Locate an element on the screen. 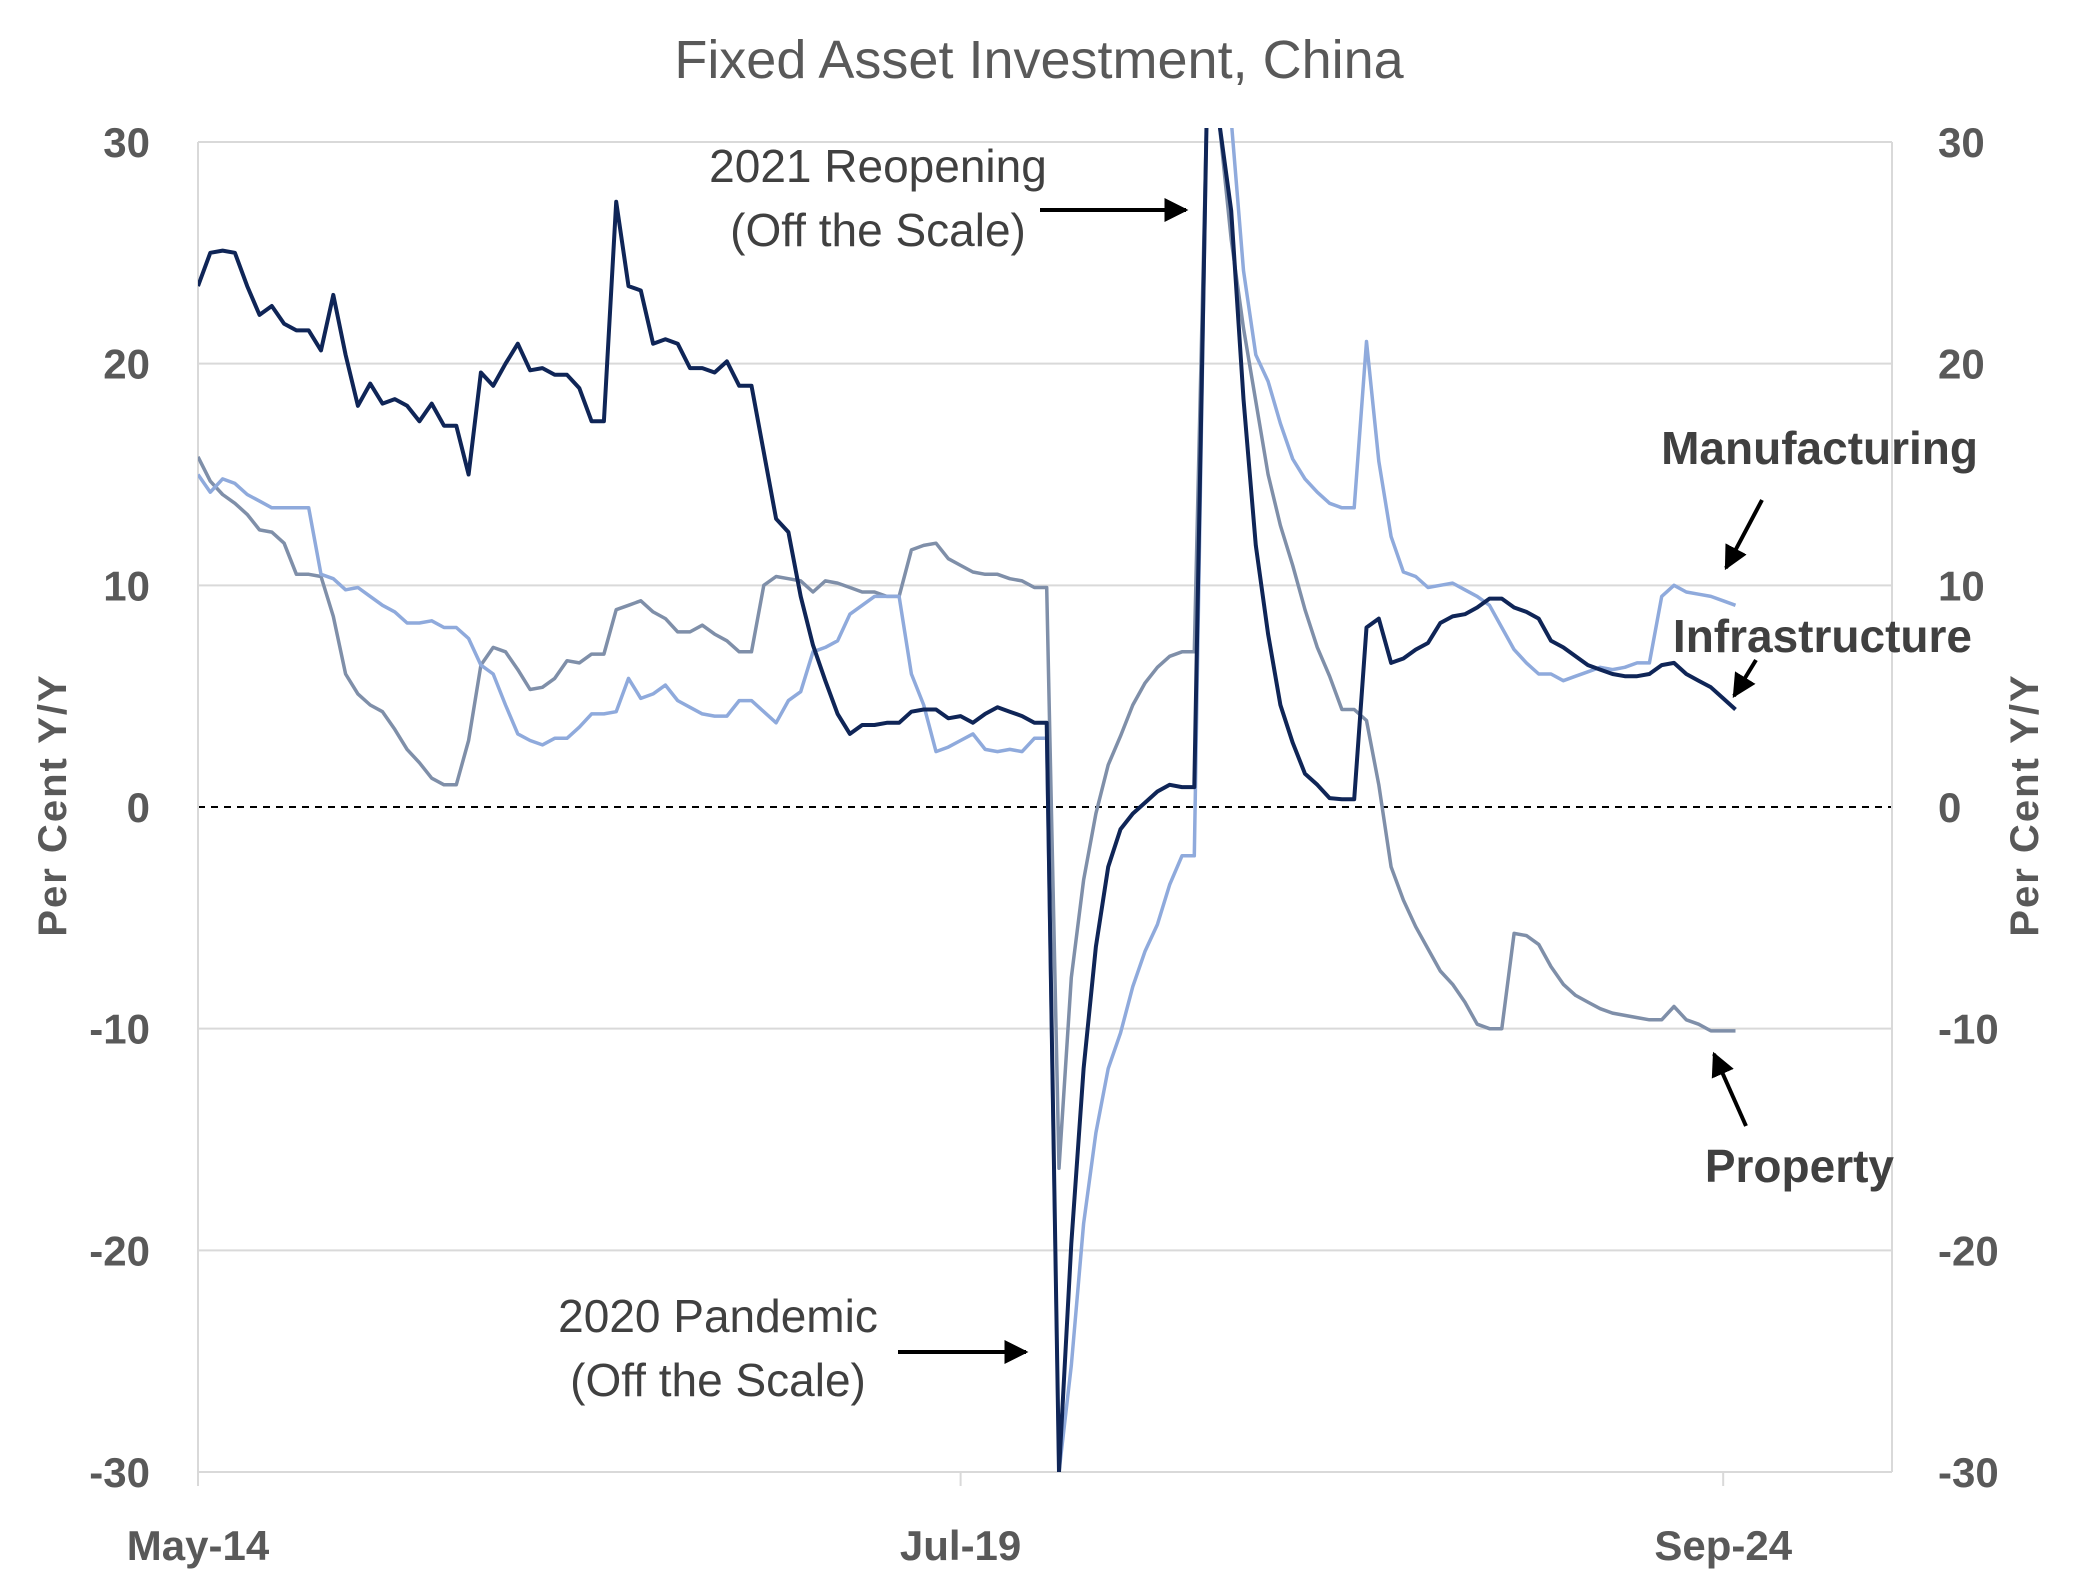 The image size is (2078, 1579). right-y-tick-label: -30 is located at coordinates (1968, 1472).